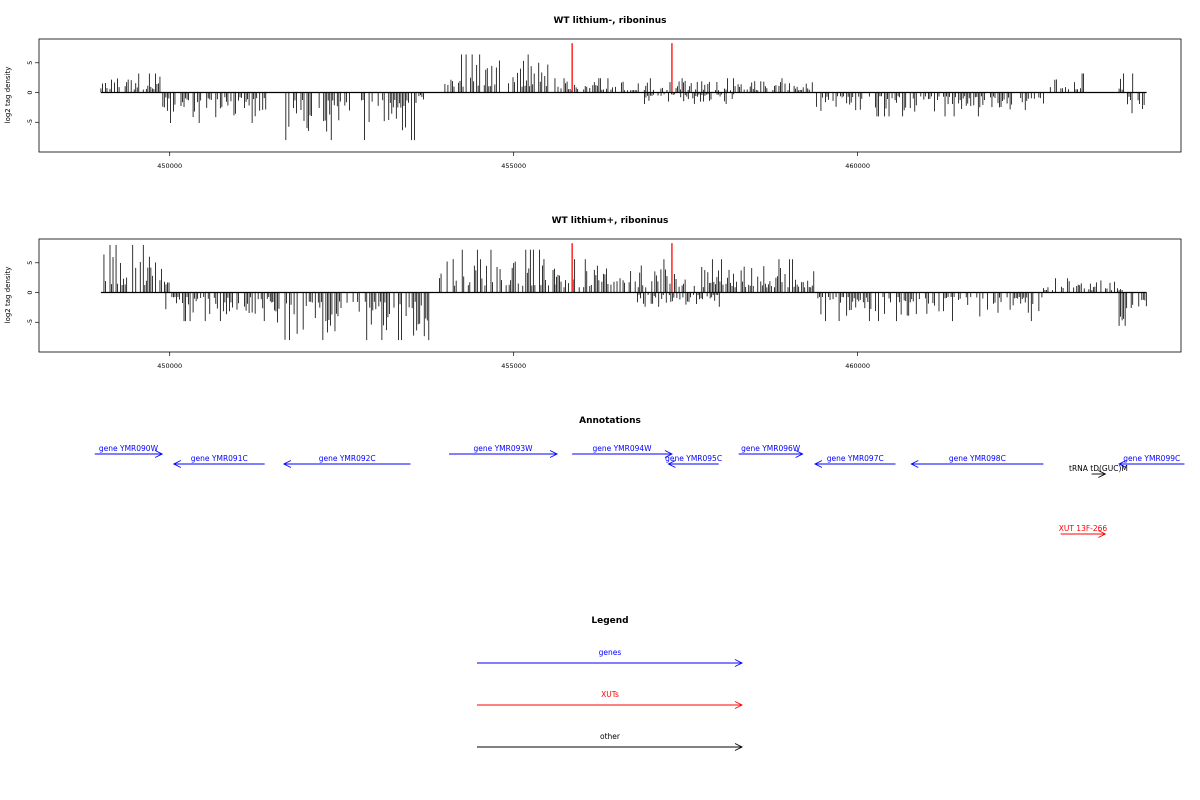  What do you see at coordinates (977, 458) in the screenshot?
I see `annotation-label: gene YMR098C` at bounding box center [977, 458].